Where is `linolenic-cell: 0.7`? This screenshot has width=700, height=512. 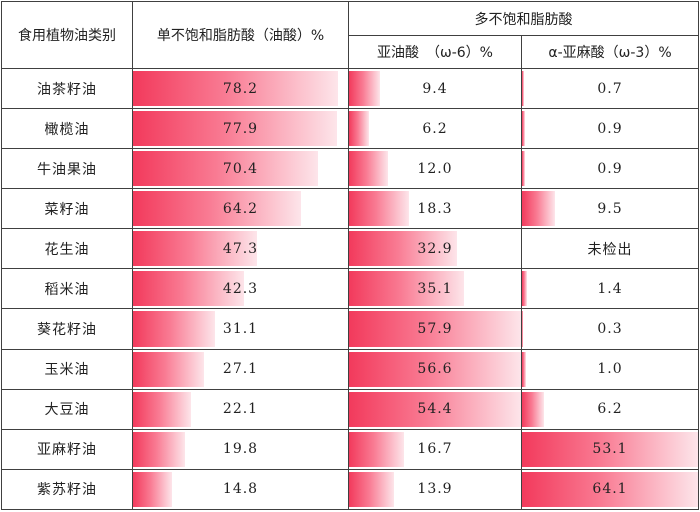 linolenic-cell: 0.7 is located at coordinates (610, 88).